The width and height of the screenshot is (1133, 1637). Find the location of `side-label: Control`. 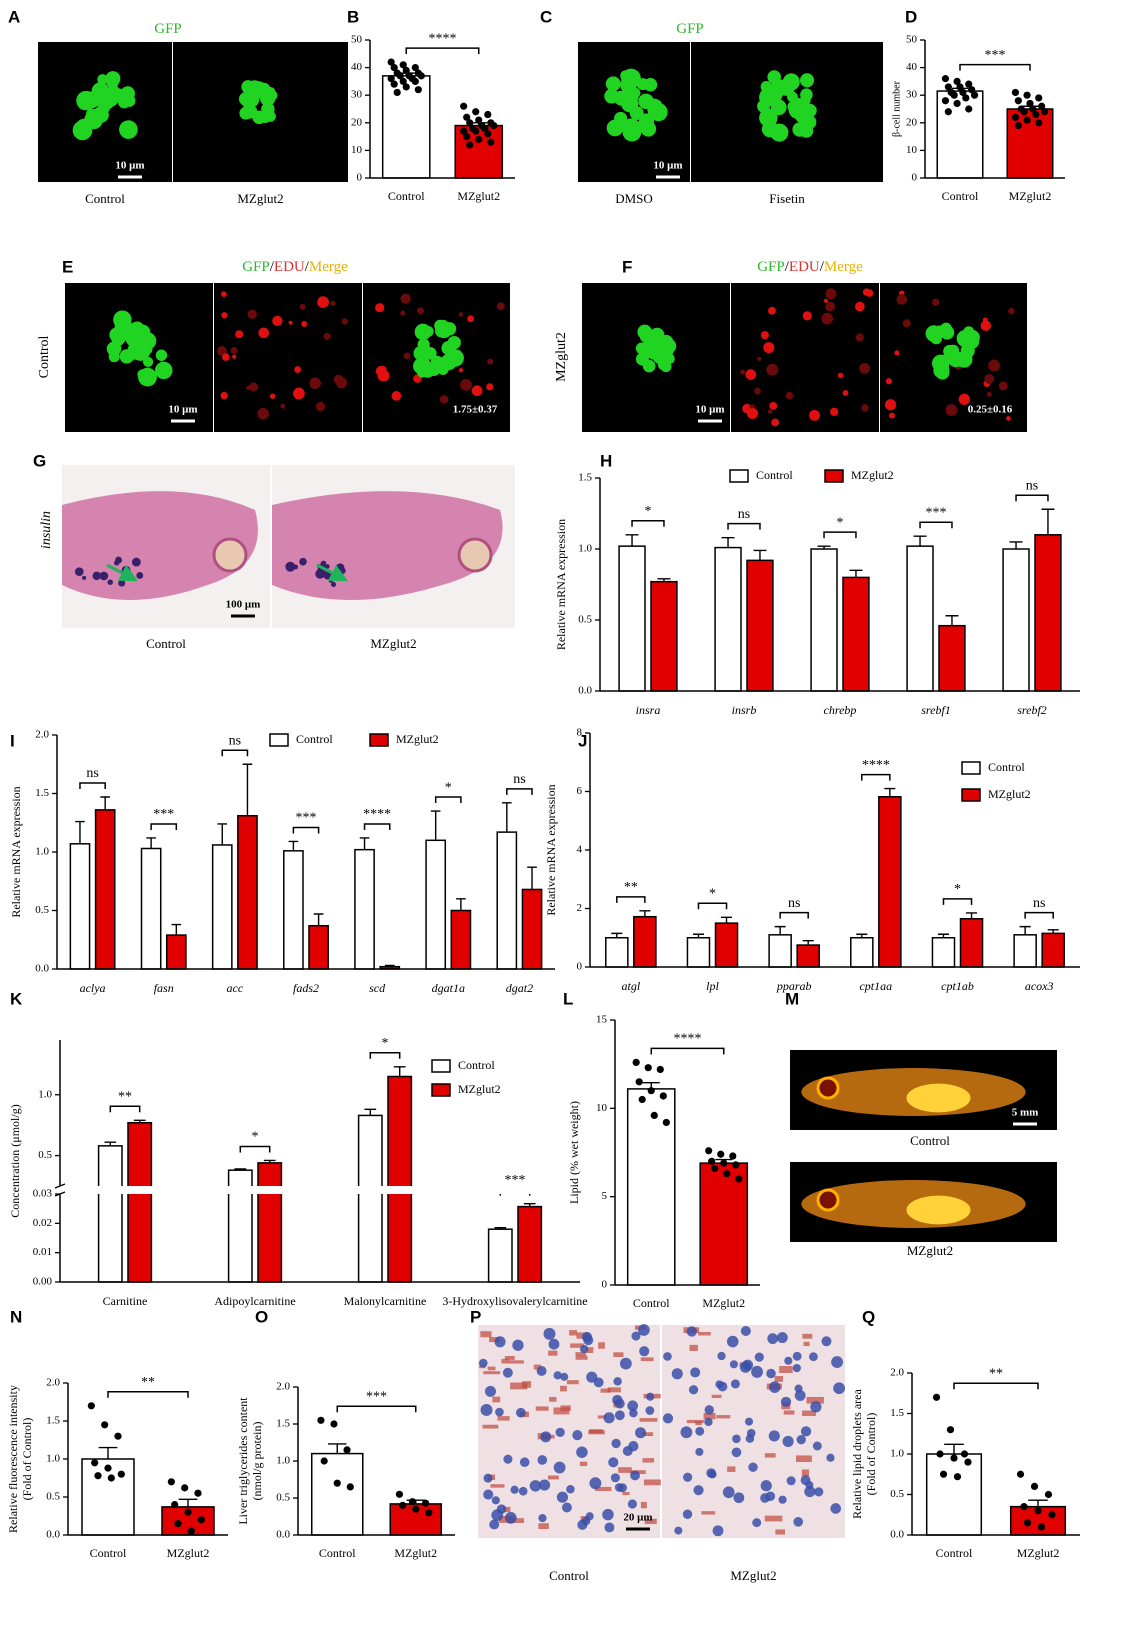

side-label: Control is located at coordinates (44, 357).